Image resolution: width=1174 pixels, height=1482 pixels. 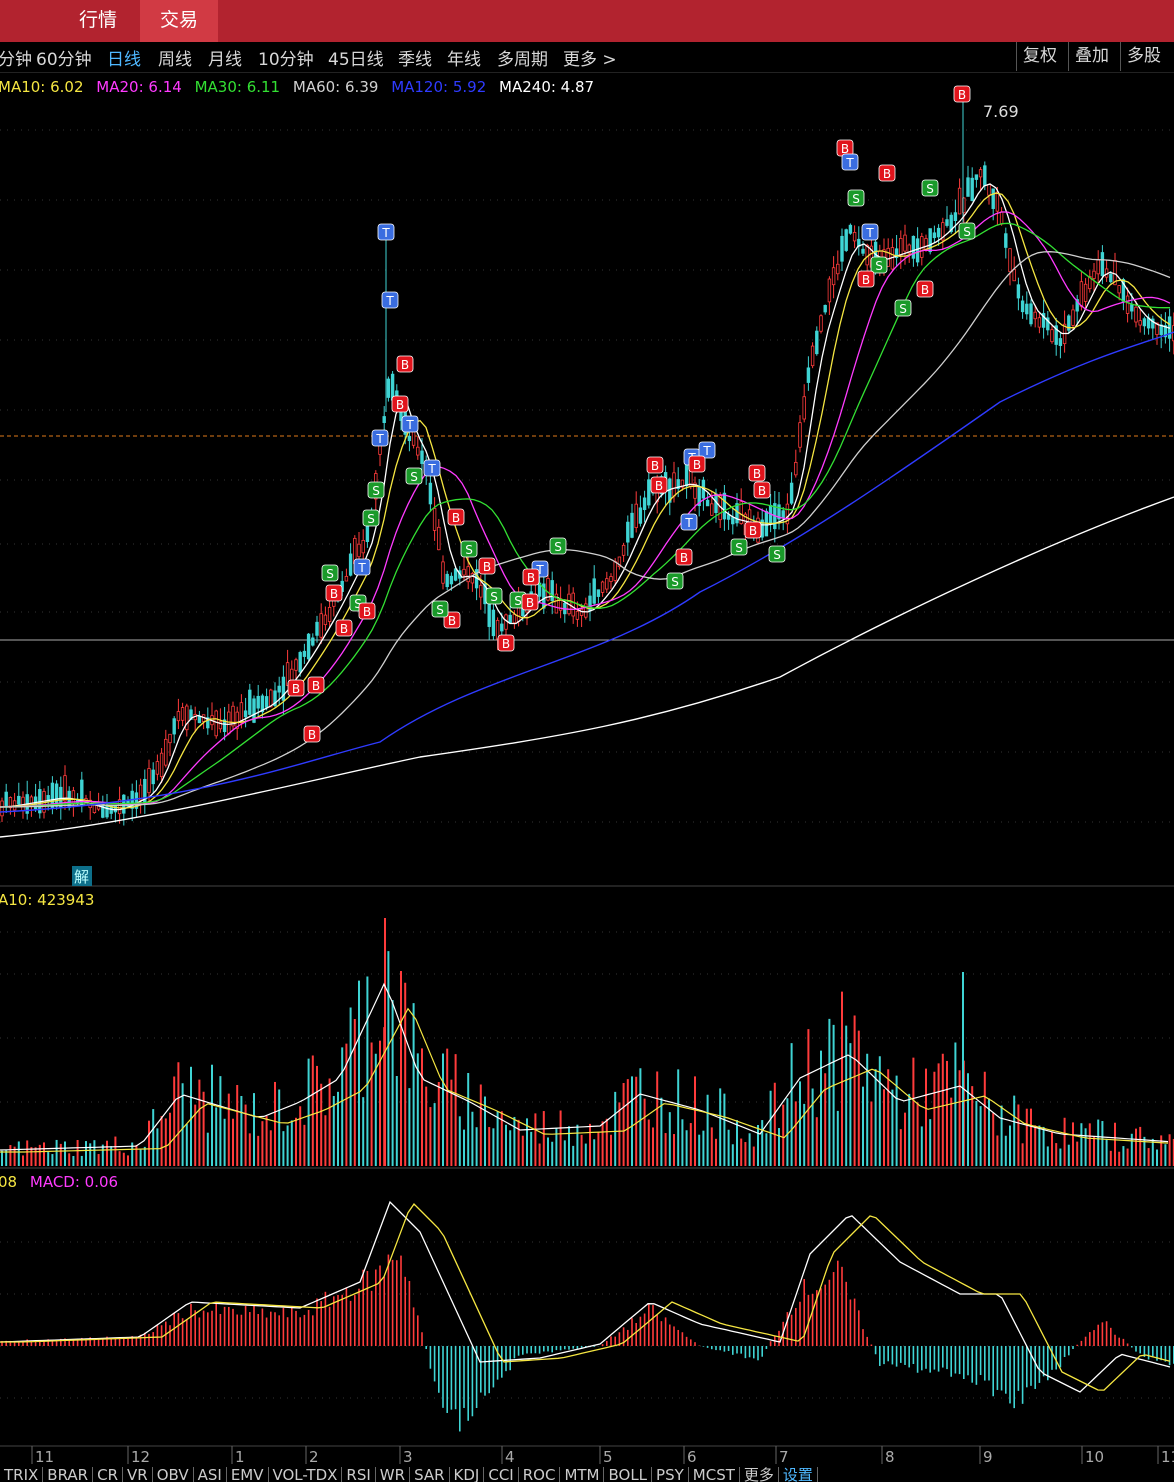 What do you see at coordinates (759, 1474) in the screenshot?
I see `indicator-tab-更多: 更多` at bounding box center [759, 1474].